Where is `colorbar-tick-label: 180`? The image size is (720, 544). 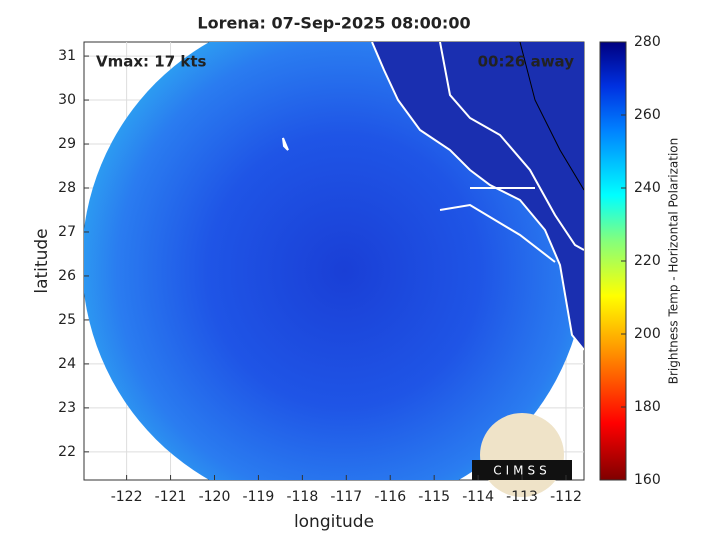
colorbar-tick-label: 180 is located at coordinates (647, 407).